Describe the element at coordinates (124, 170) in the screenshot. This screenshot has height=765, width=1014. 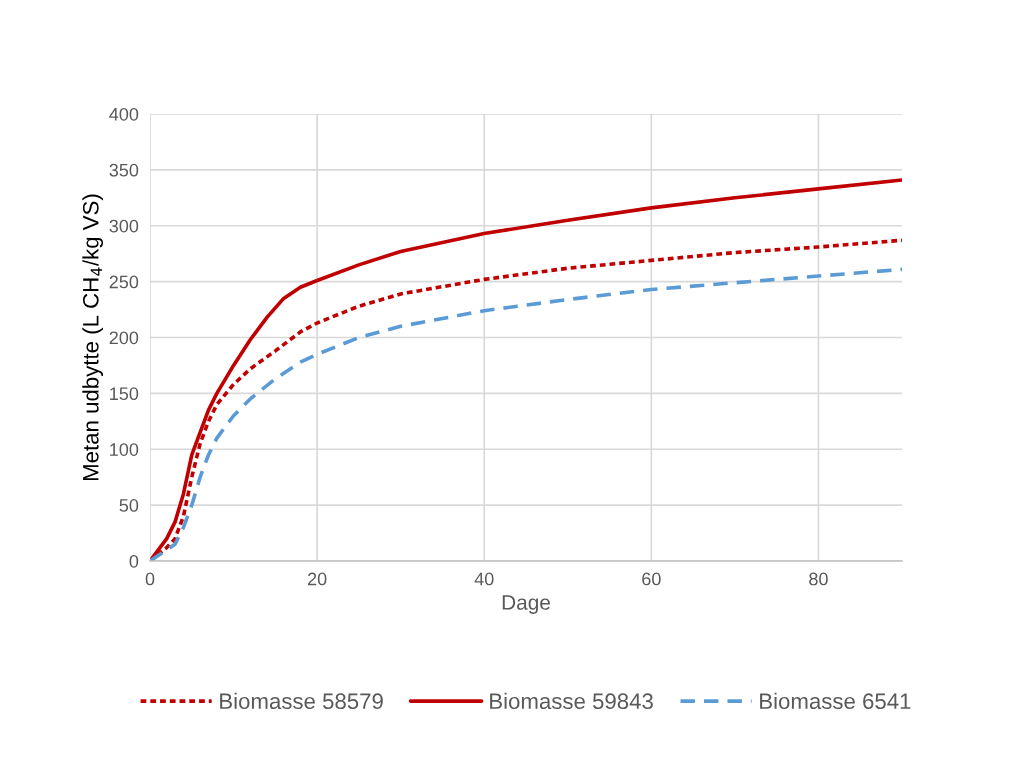
I see `y-tick-label: 350` at that location.